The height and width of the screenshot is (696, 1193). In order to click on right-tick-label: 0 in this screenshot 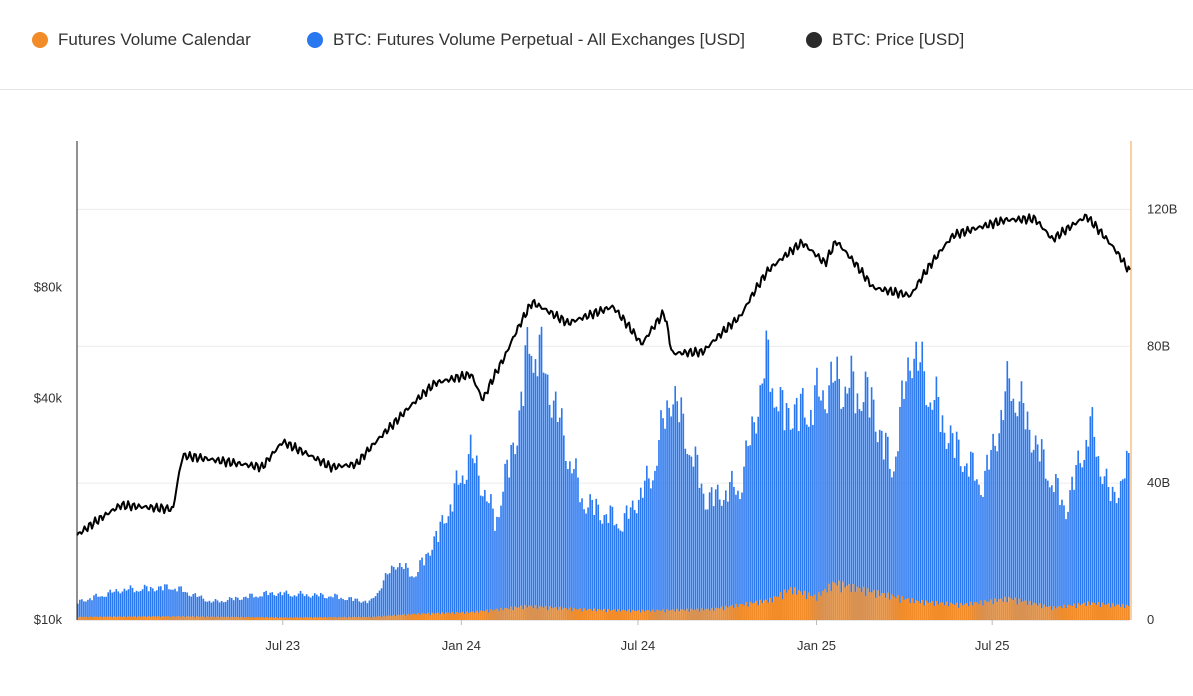, I will do `click(1150, 619)`.